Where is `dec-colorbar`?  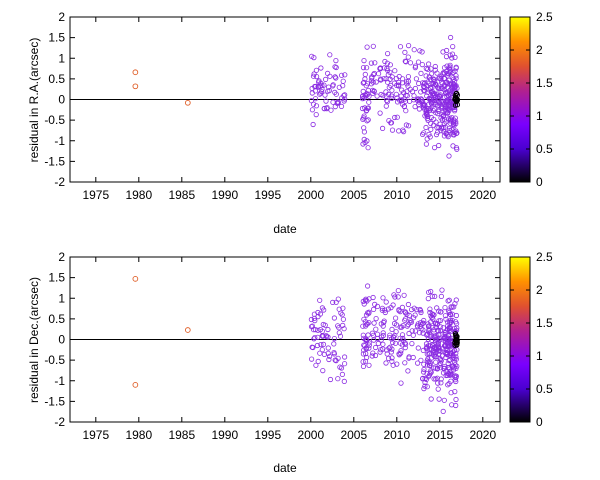
dec-colorbar is located at coordinates (520, 339).